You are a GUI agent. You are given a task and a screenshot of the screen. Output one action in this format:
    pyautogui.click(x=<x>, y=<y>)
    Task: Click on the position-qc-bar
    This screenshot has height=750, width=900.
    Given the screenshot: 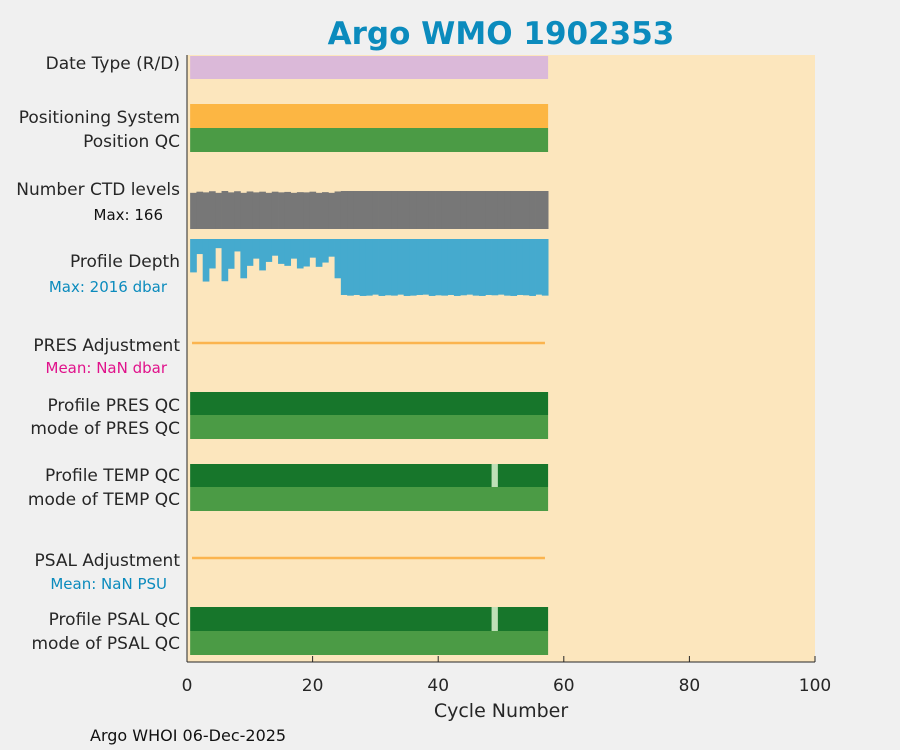 What is the action you would take?
    pyautogui.click(x=369, y=140)
    